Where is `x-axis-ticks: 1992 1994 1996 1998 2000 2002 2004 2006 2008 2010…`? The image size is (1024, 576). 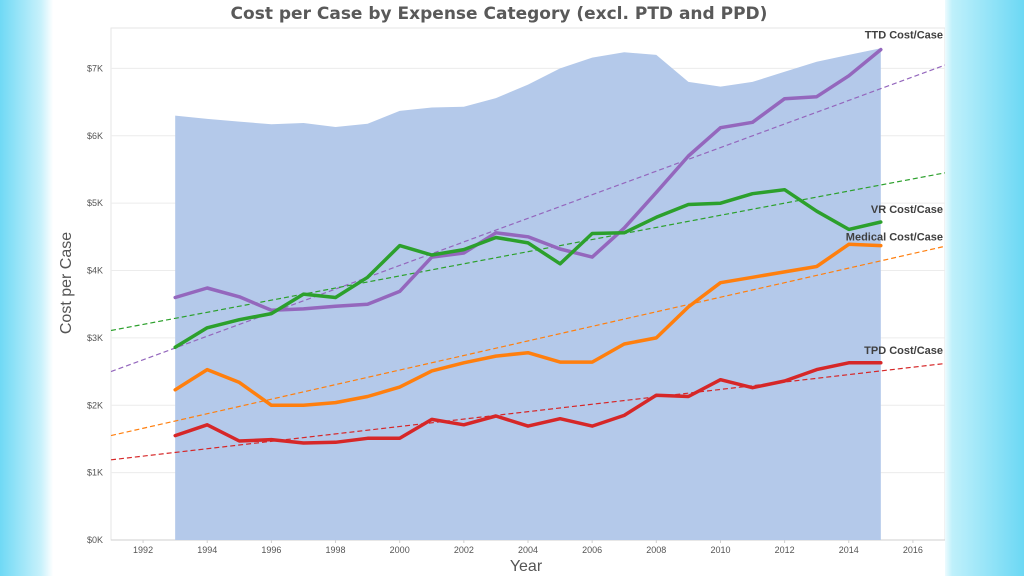 x-axis-ticks: 1992 1994 1996 1998 2000 2002 2004 2006 2008 2010… is located at coordinates (528, 547).